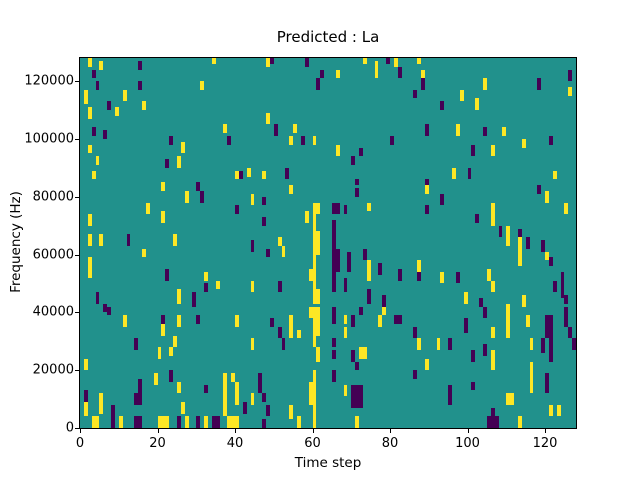 Image resolution: width=640 pixels, height=480 pixels. Describe the element at coordinates (77, 82) in the screenshot. I see `y-tick-mark` at that location.